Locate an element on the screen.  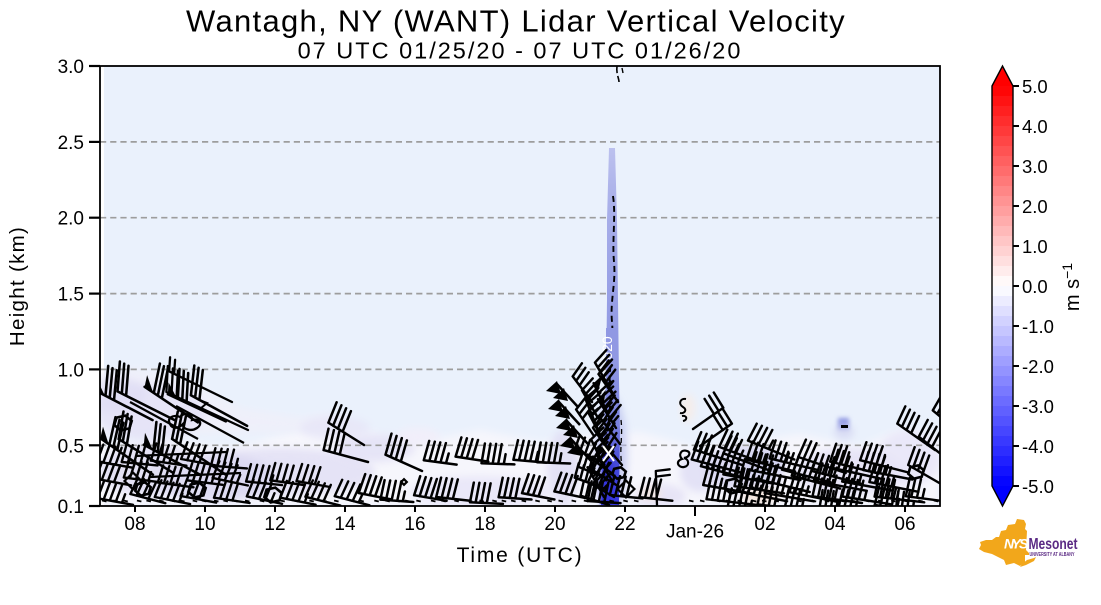
svg-text: 04 is located at coordinates (835, 524).